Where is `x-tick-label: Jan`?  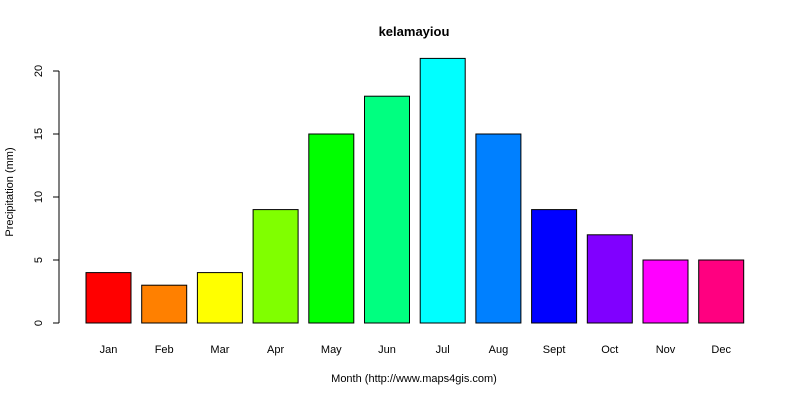 x-tick-label: Jan is located at coordinates (109, 350).